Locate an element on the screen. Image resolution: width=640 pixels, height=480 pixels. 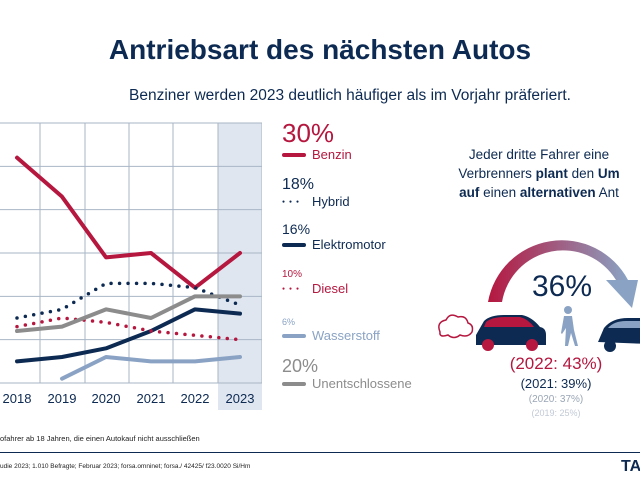
heading-text: Jeder dritte Fahrer eine is located at coordinates (539, 154).